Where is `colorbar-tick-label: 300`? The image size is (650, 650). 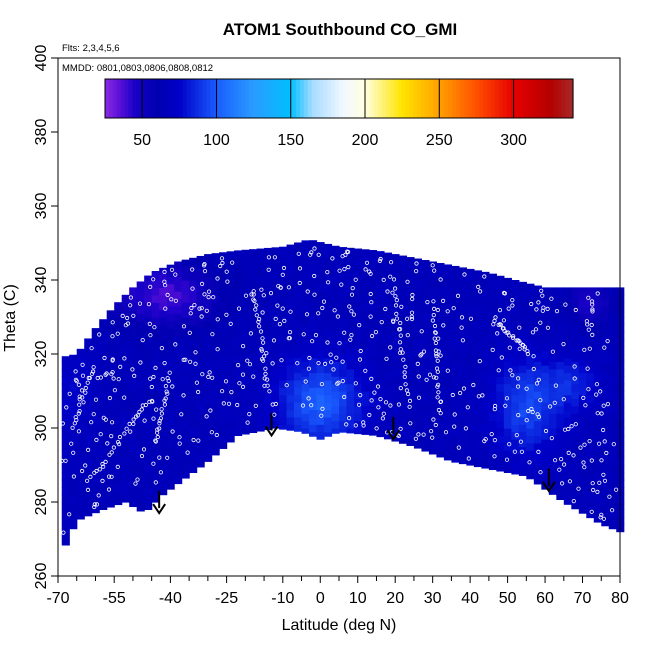
colorbar-tick-label: 300 is located at coordinates (513, 140).